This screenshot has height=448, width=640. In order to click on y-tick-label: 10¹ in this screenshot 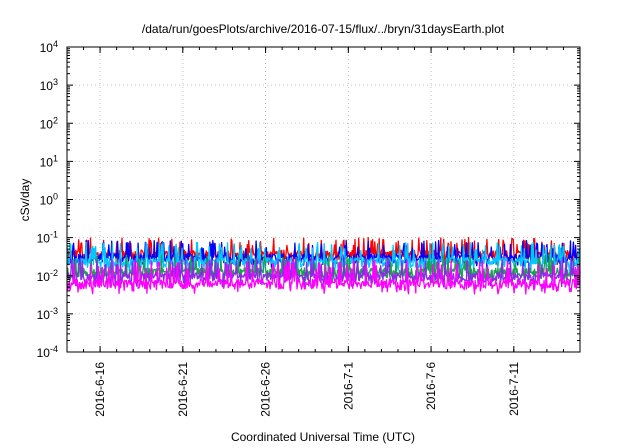, I will do `click(49, 161)`.